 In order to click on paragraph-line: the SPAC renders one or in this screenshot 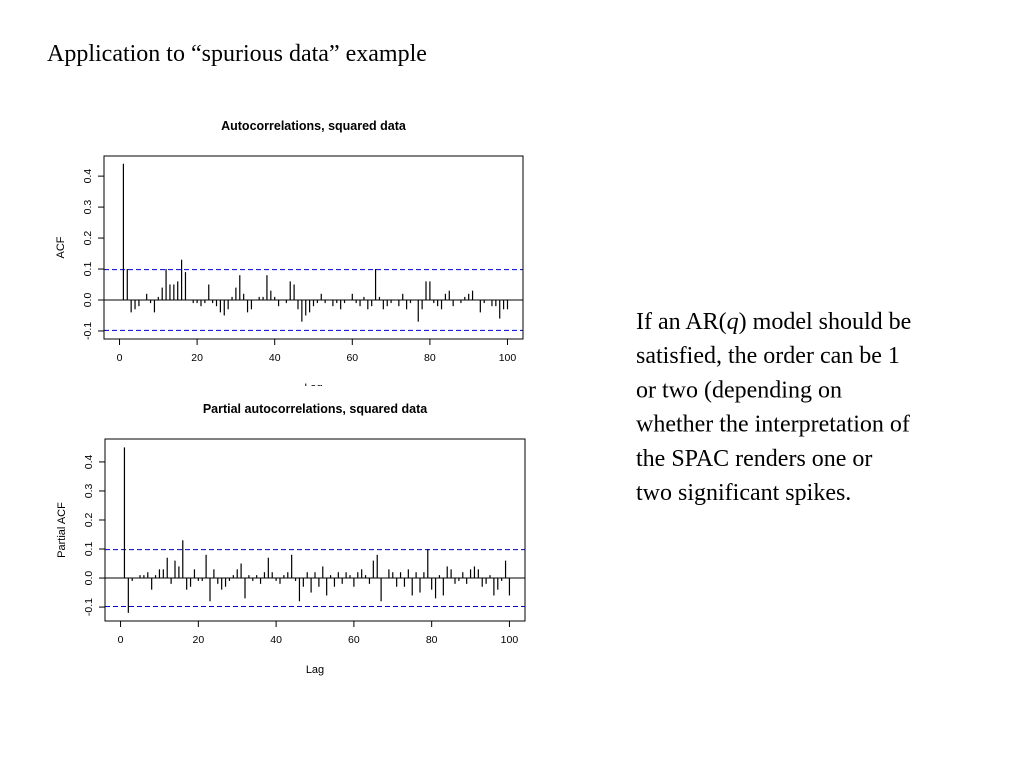, I will do `click(754, 459)`.